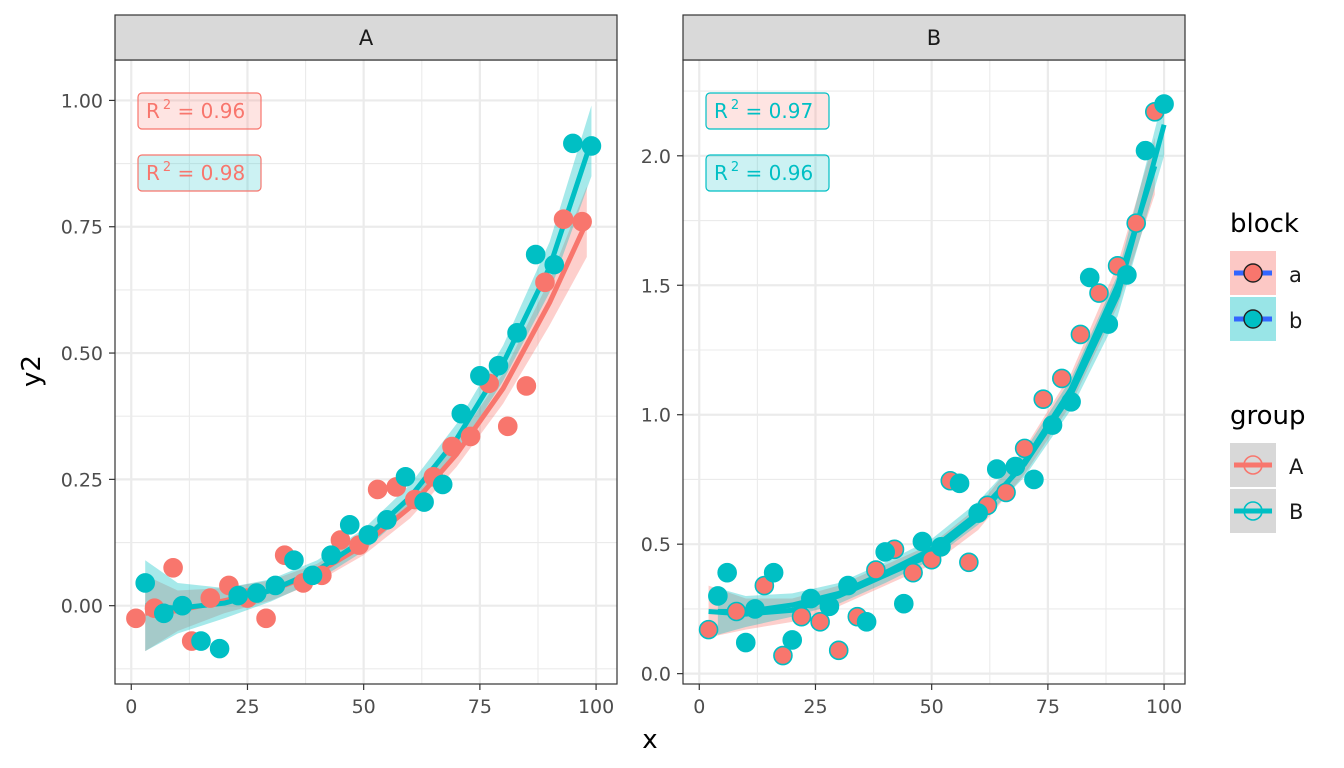 This screenshot has width=1344, height=768. What do you see at coordinates (1295, 321) in the screenshot?
I see `legend-block-label-b: b` at bounding box center [1295, 321].